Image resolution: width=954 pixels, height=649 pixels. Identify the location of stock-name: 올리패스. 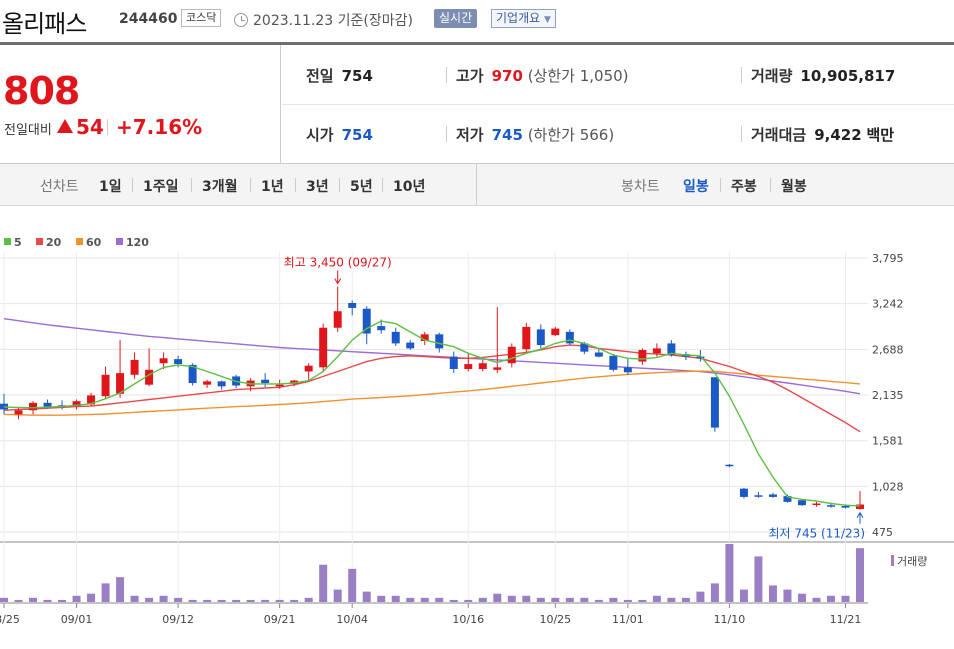
(44, 24).